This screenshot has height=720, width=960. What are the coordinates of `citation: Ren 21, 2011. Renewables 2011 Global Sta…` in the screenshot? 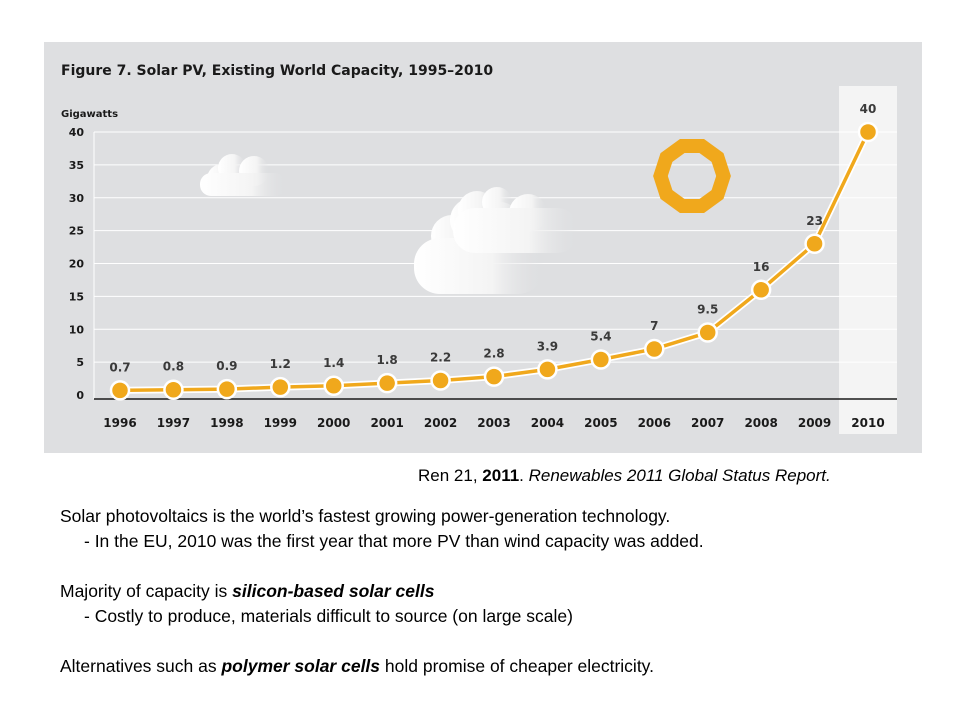 It's located at (624, 475).